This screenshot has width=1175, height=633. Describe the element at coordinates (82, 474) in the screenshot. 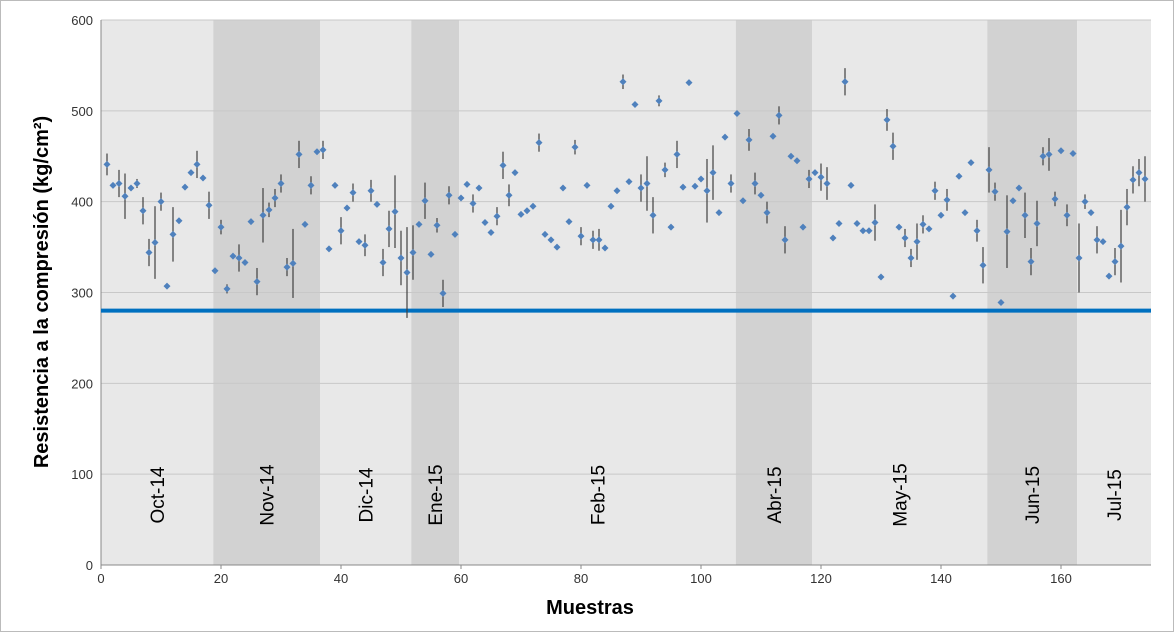

I see `y-tick-label: 100` at that location.